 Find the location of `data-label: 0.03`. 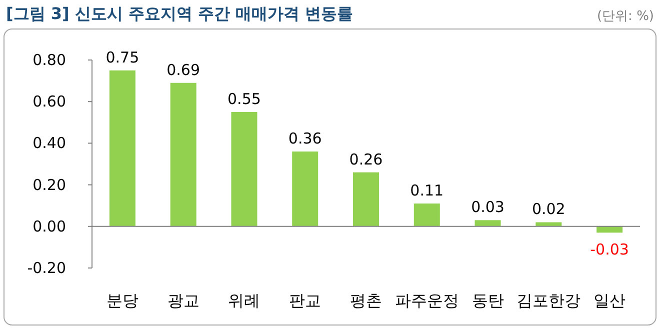

data-label: 0.03 is located at coordinates (487, 207).